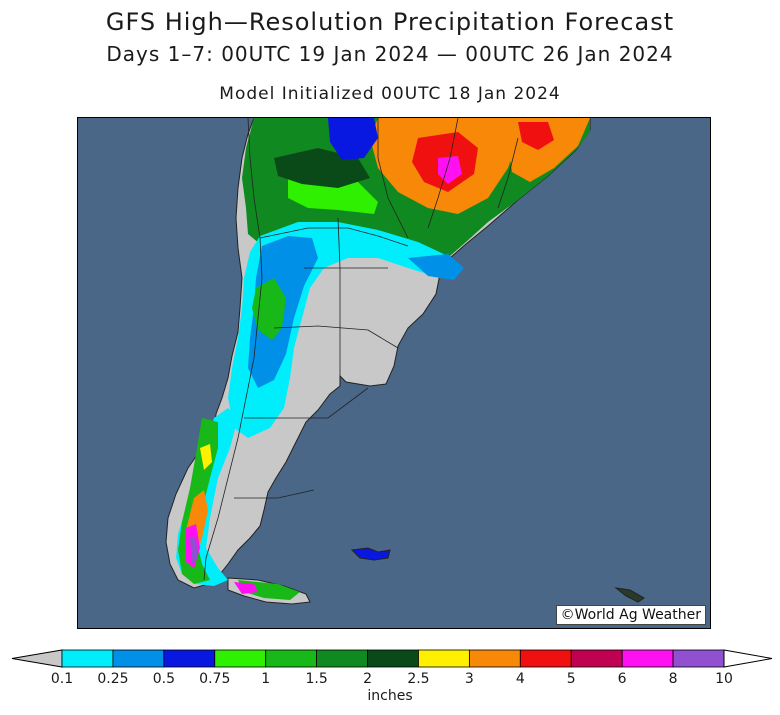 The width and height of the screenshot is (780, 715). Describe the element at coordinates (37, 658) in the screenshot. I see `colorbar-below-arrow` at that location.